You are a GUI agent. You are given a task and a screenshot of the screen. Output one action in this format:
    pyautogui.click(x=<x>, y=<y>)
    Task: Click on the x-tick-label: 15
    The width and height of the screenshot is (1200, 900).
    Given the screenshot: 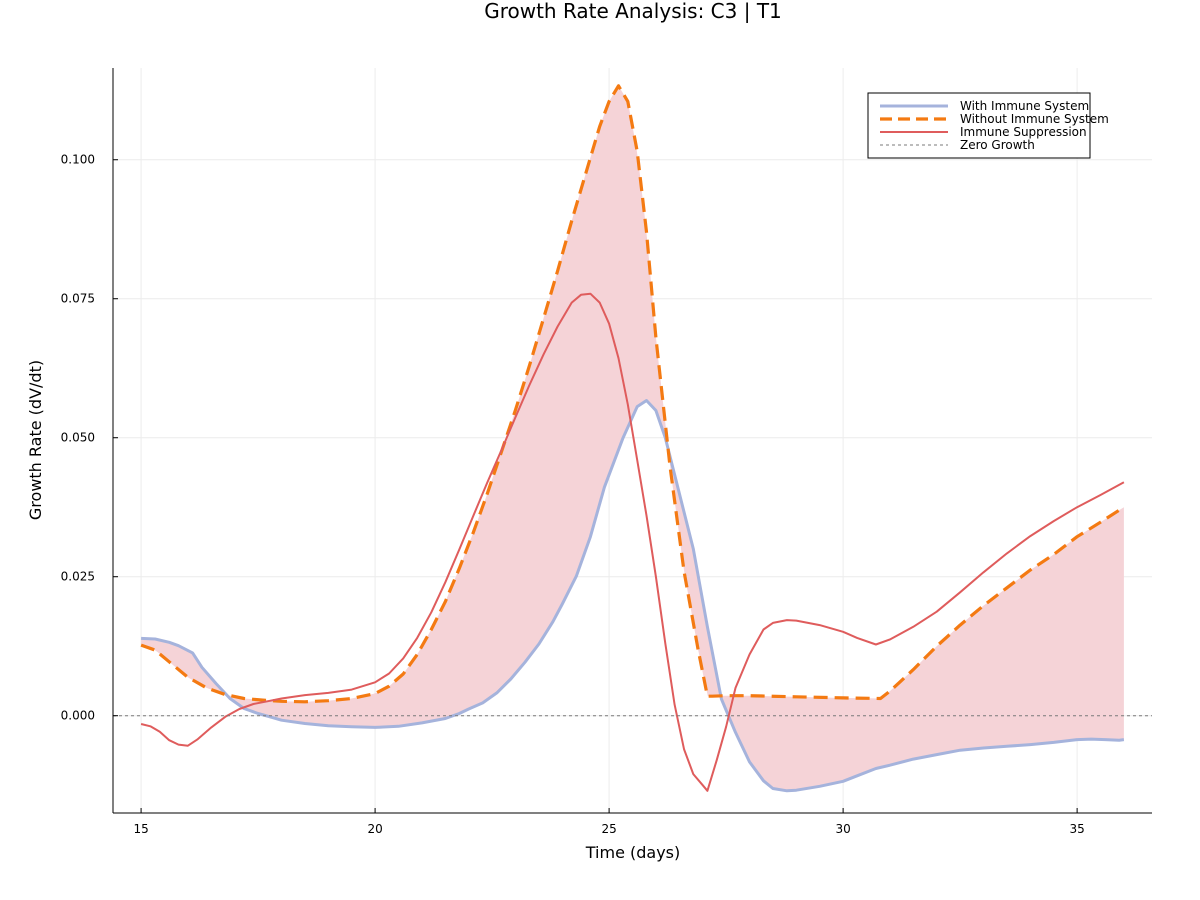 What is the action you would take?
    pyautogui.click(x=140, y=829)
    